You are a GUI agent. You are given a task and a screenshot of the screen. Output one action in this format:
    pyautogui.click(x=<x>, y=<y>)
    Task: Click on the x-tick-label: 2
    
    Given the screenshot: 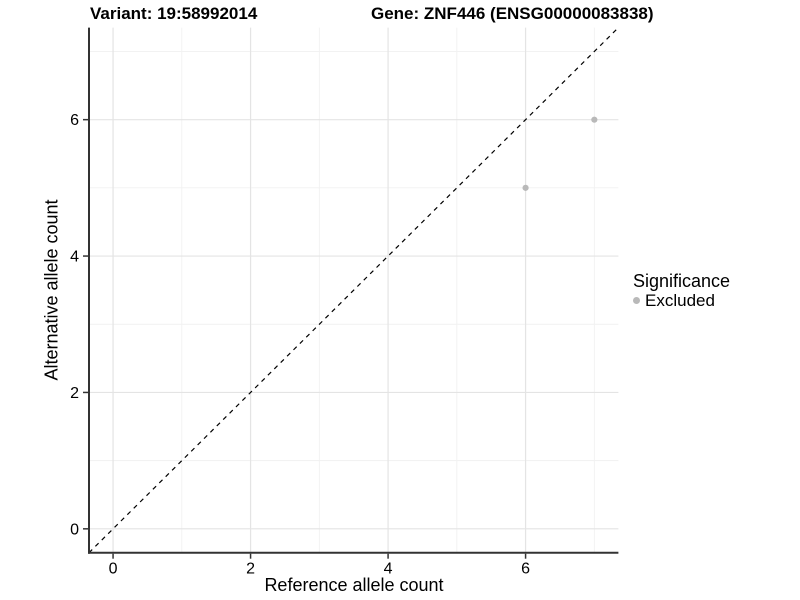 What is the action you would take?
    pyautogui.click(x=250, y=569)
    